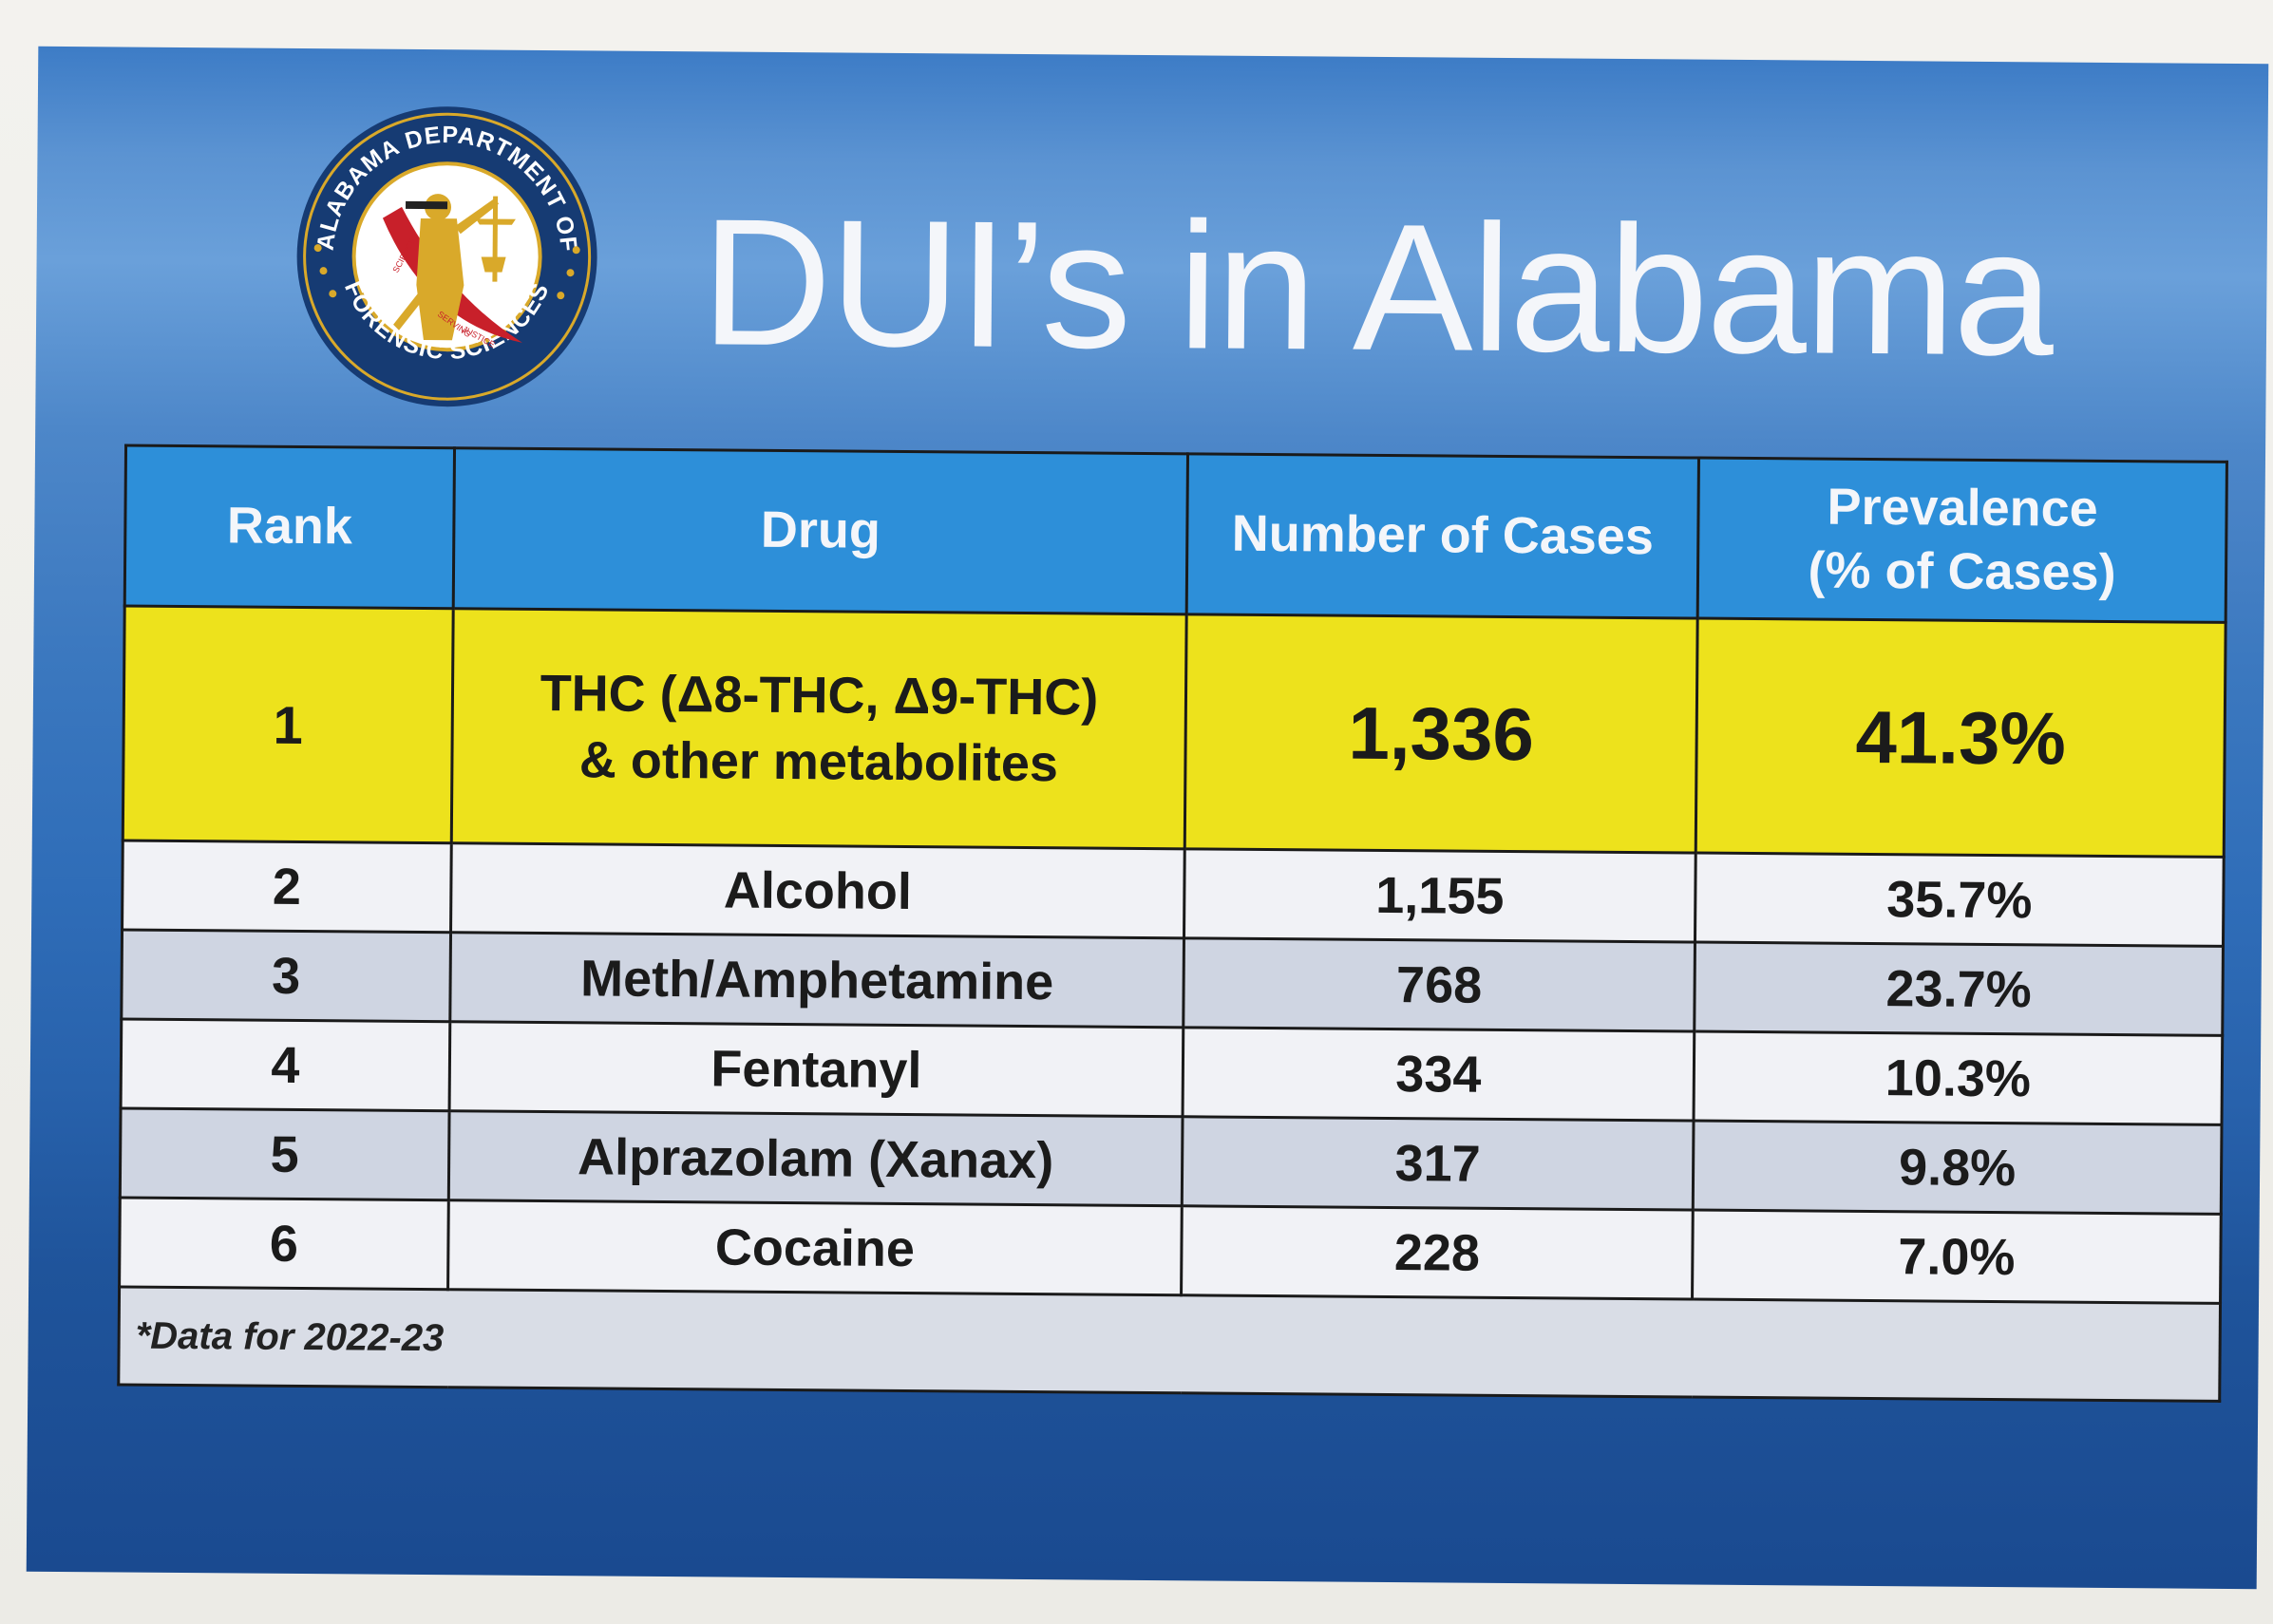  Describe the element at coordinates (1440, 895) in the screenshot. I see `cell-cases: 1,155` at that location.